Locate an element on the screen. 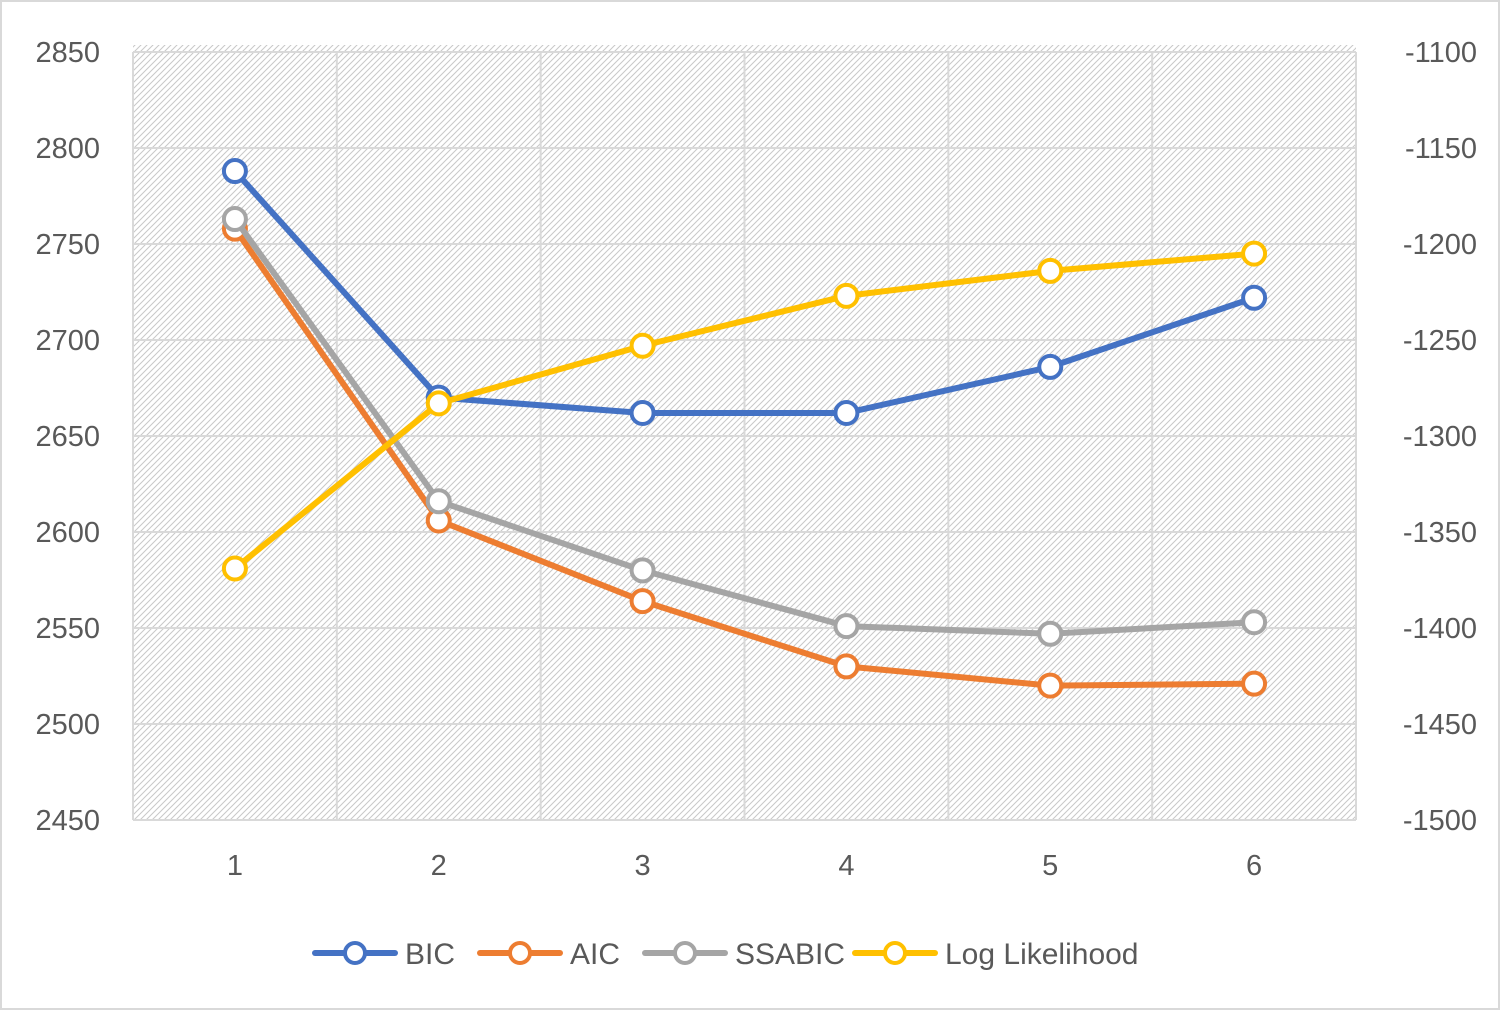  left-y-axis: 2850 2800 2750 2700 2650 2600 2550 2500 2450 is located at coordinates (67, 437).